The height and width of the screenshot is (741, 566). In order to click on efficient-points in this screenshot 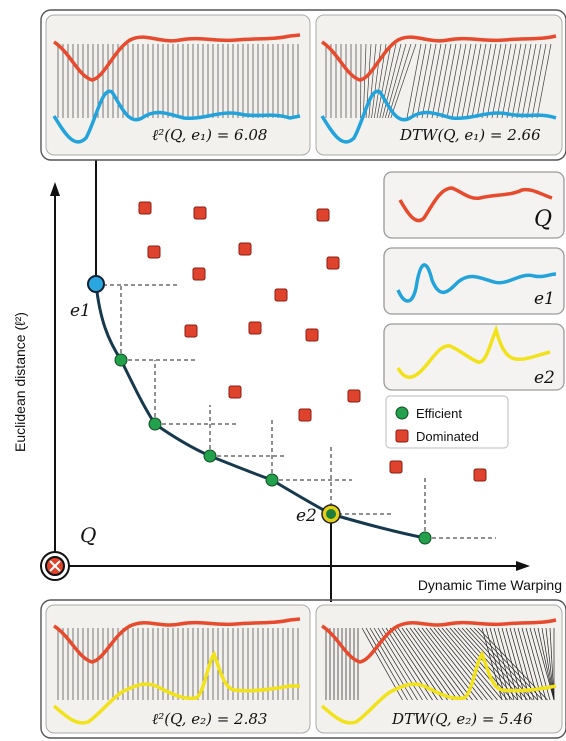, I will do `click(273, 449)`.